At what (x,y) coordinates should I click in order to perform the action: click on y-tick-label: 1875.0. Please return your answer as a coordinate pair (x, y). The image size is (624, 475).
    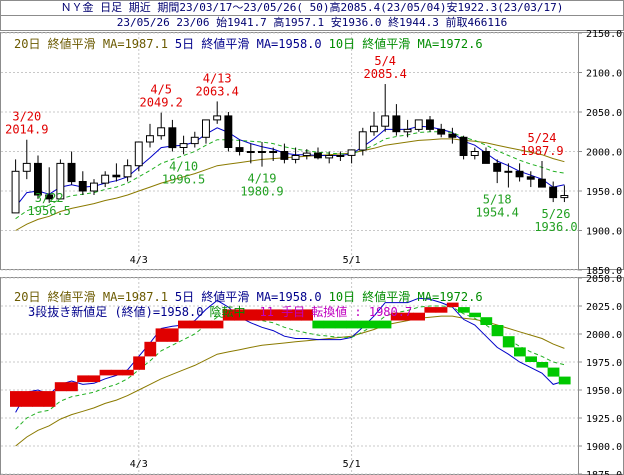
    Looking at the image, I should click on (604, 472).